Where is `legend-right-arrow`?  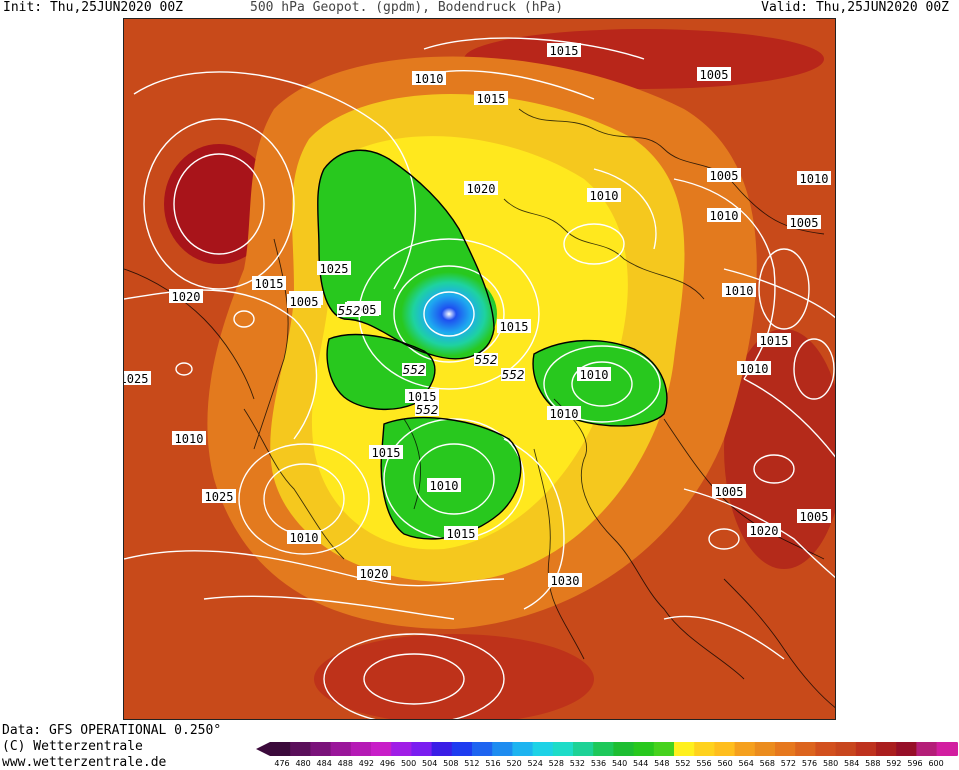 legend-right-arrow is located at coordinates (957, 749).